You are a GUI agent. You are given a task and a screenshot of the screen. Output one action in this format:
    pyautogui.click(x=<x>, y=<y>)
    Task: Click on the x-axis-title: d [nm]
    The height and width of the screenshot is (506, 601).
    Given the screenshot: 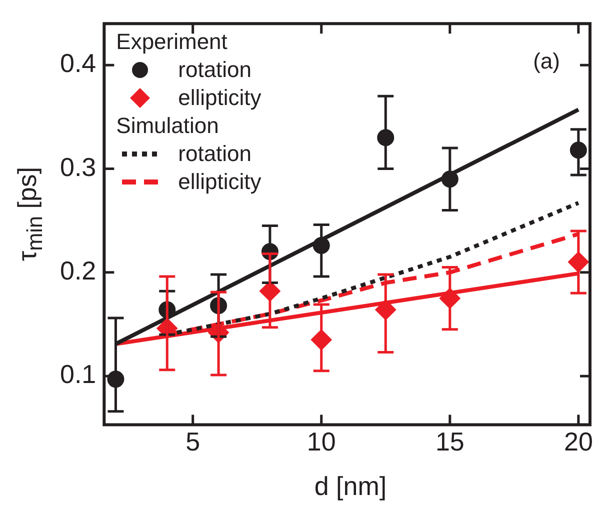 What is the action you would take?
    pyautogui.click(x=350, y=486)
    